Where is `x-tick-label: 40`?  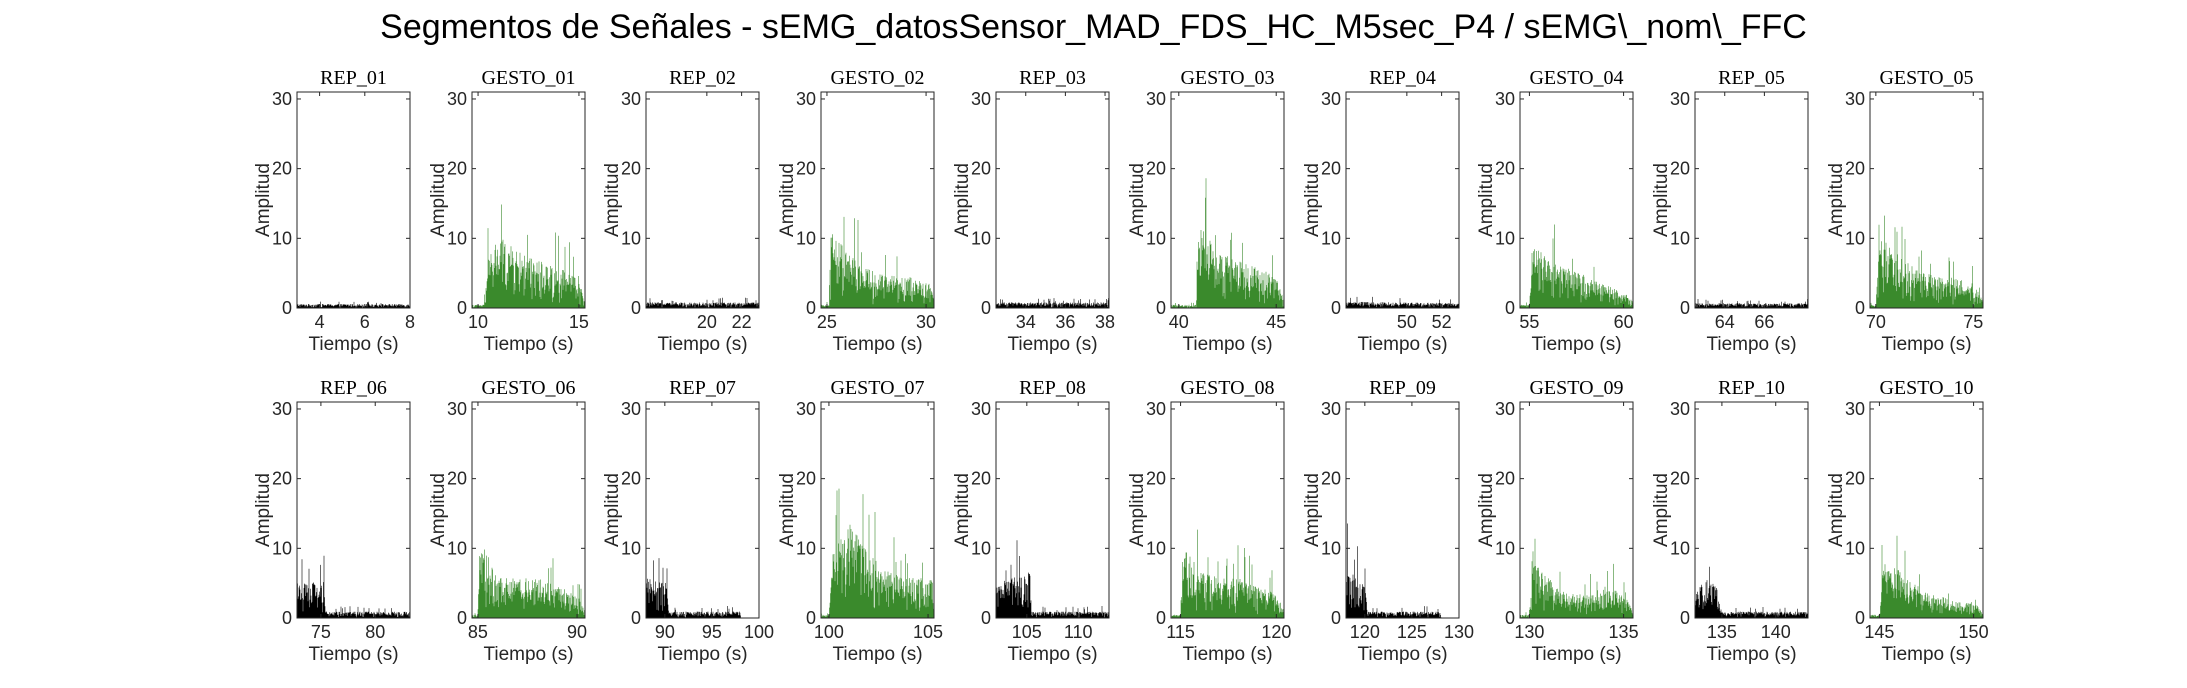 x-tick-label: 40 is located at coordinates (1179, 322).